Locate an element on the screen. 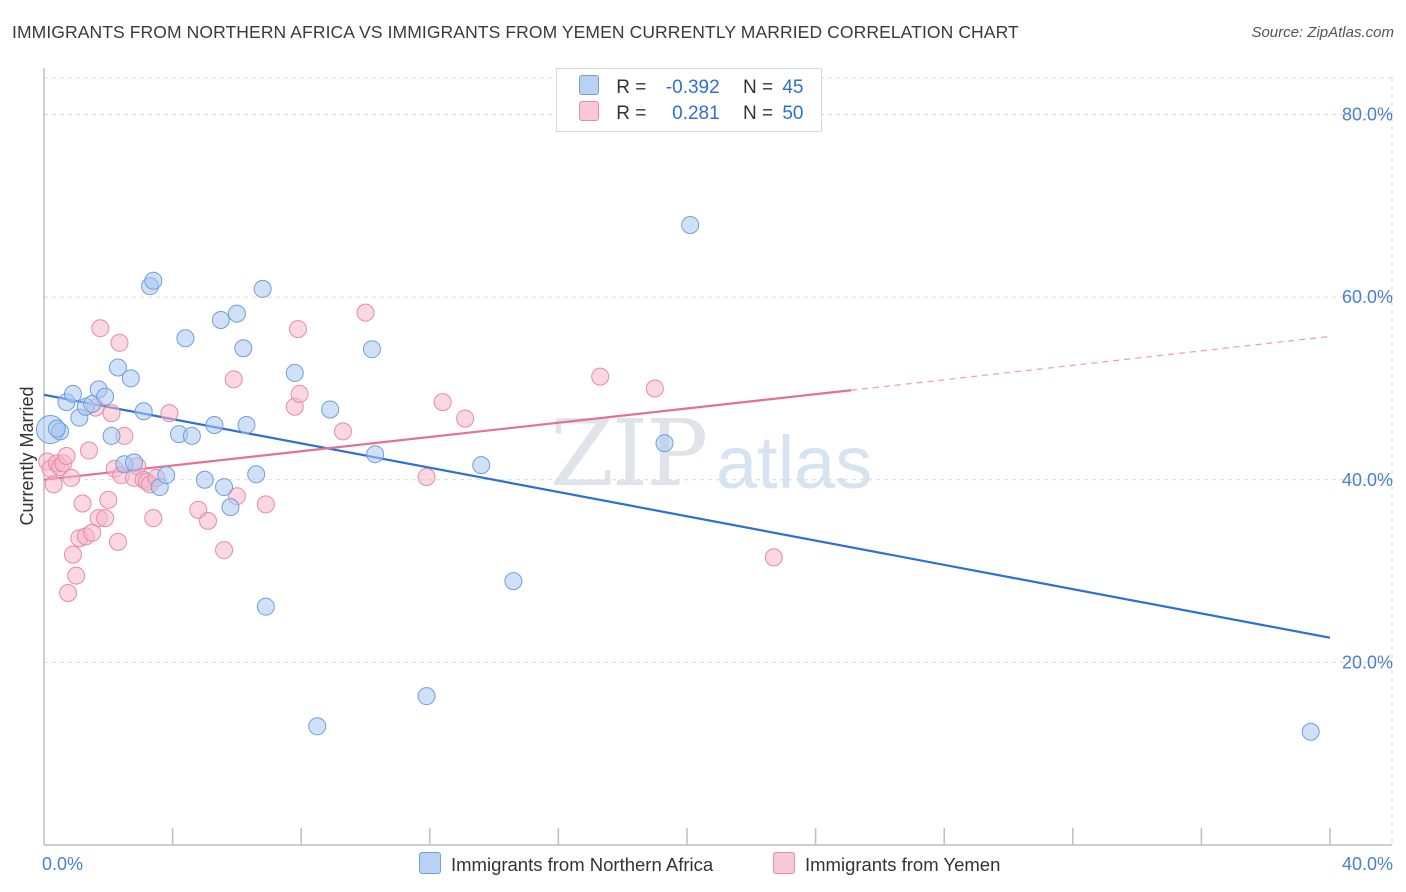 The height and width of the screenshot is (892, 1406). y-tick-label: 20.0% is located at coordinates (1367, 662).